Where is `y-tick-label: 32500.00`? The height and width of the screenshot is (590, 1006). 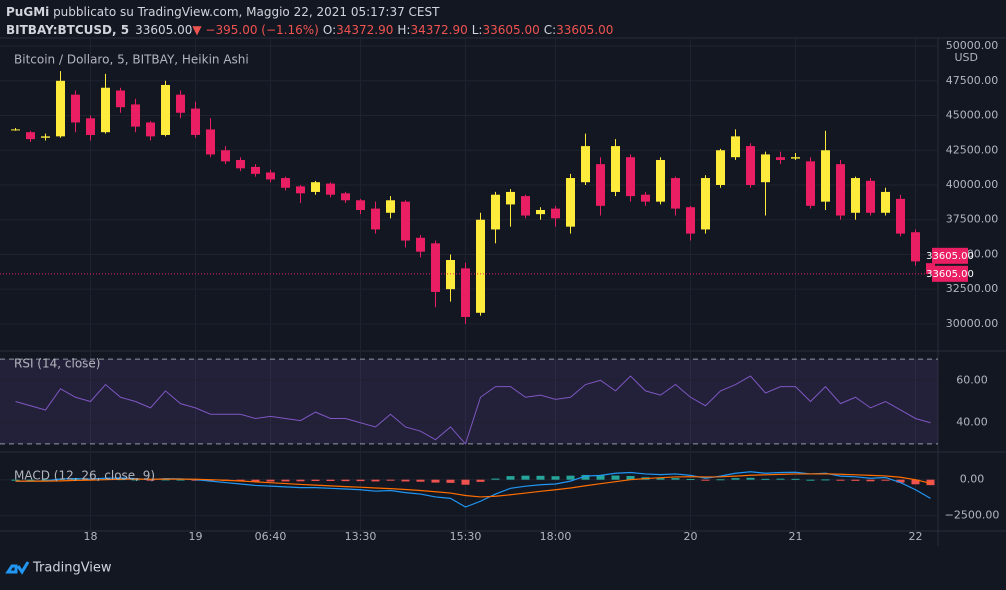
y-tick-label: 32500.00 is located at coordinates (972, 288).